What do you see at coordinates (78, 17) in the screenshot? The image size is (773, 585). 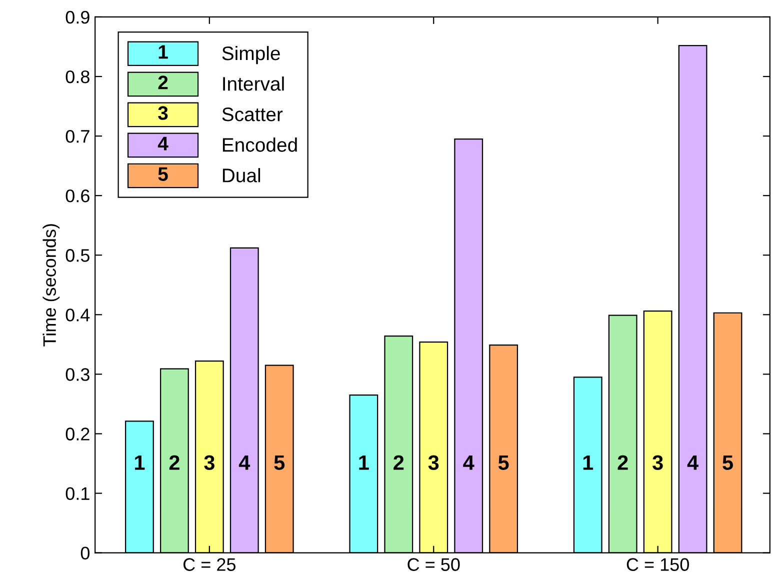 I see `y-tick-label: 0.9` at bounding box center [78, 17].